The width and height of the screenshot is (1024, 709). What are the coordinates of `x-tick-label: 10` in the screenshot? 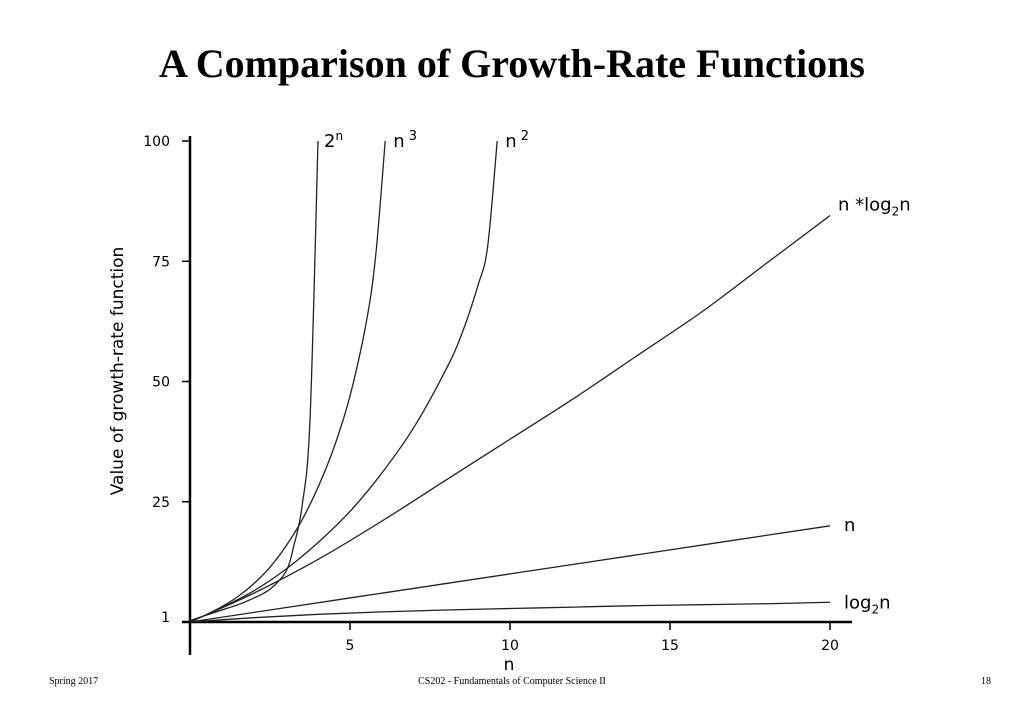 It's located at (510, 646).